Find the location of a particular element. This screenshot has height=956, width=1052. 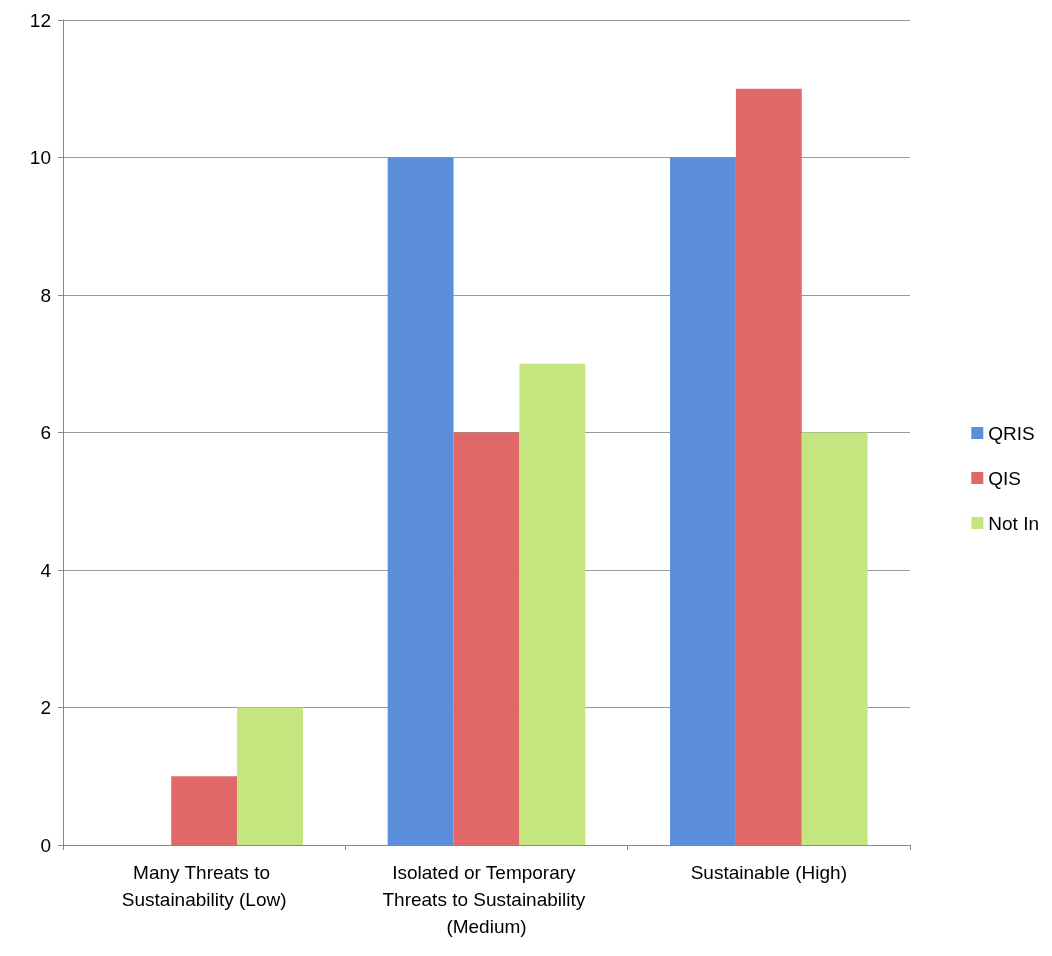

x-tick-label: Isolated or Temporary Threats to Sustainability (Medium) is located at coordinates (486, 899).